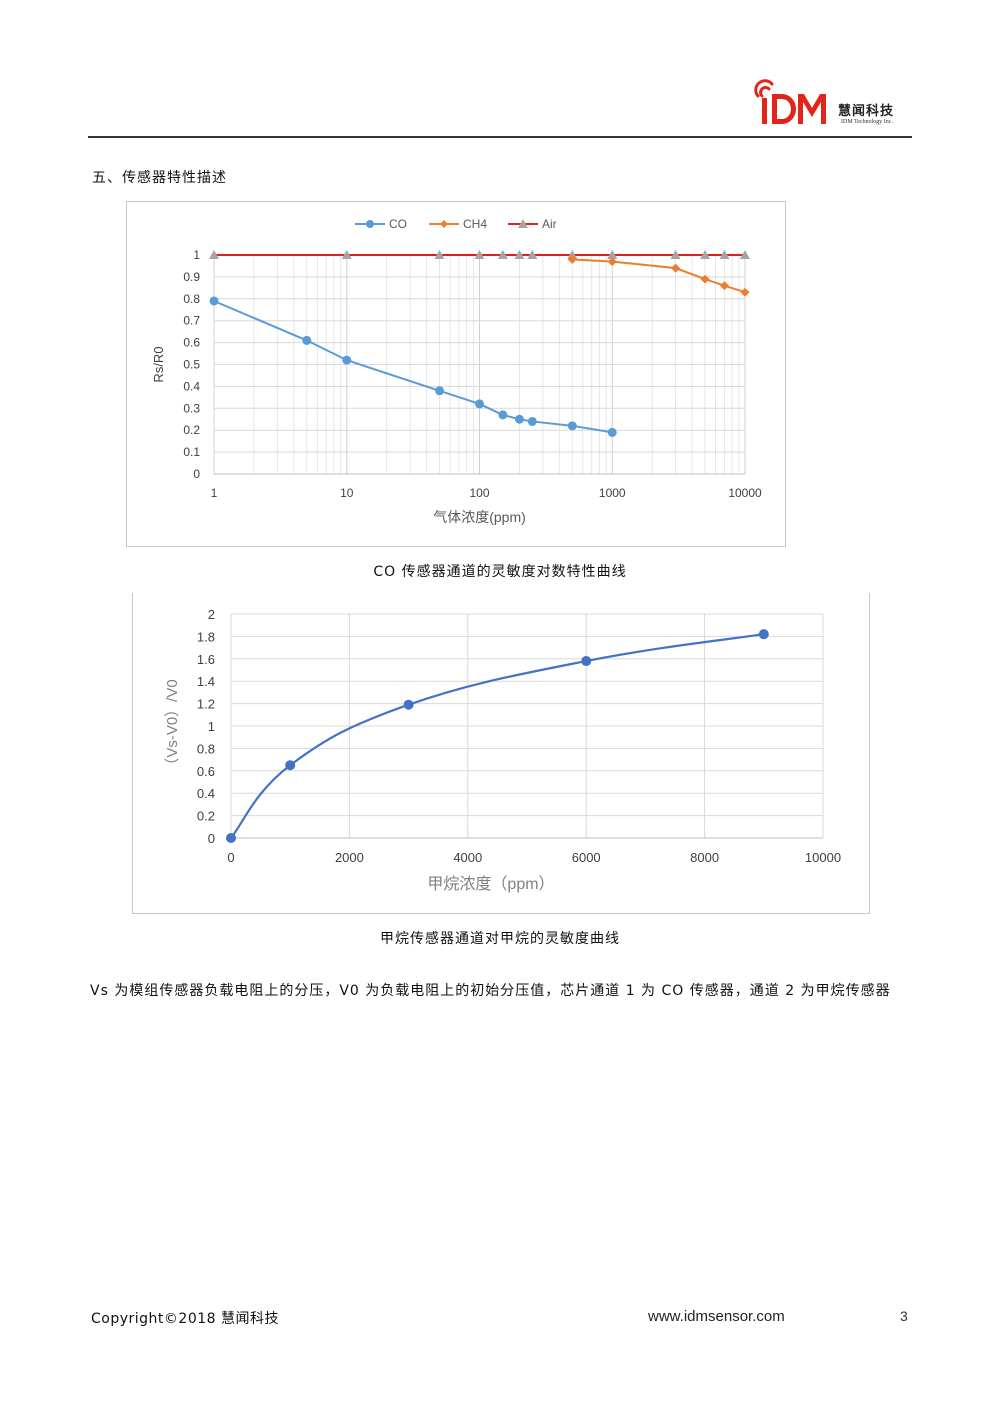  I want to click on y-tick-label: 0.5, so click(191, 365).